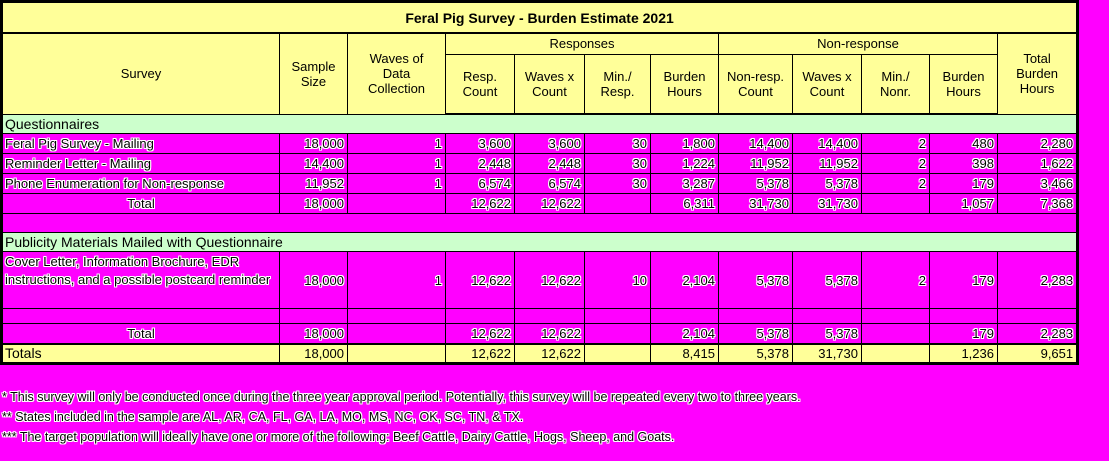 This screenshot has height=461, width=1109. I want to click on resp-burden-cell: 3,287, so click(684, 183).